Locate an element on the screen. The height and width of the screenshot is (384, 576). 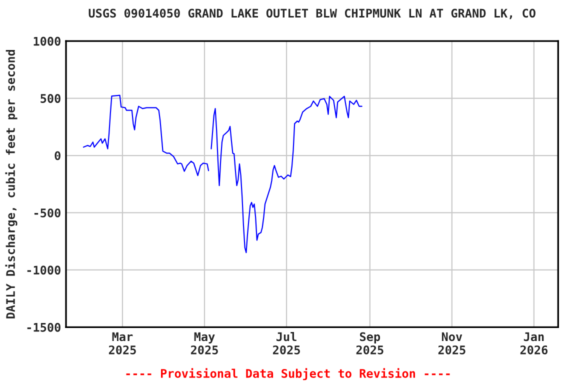
y-tick-label: -1500 is located at coordinates (43, 327).